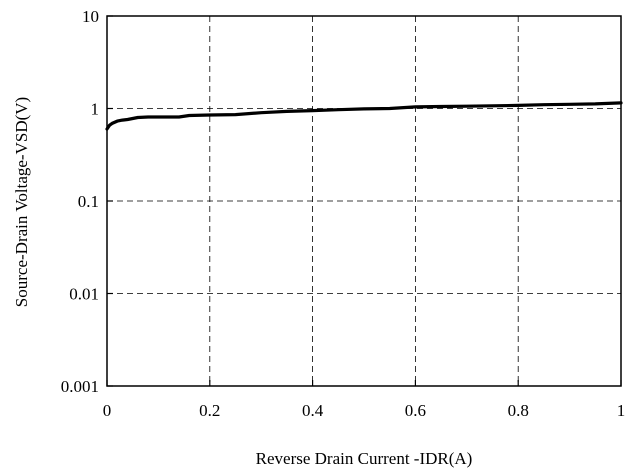 This screenshot has height=470, width=629. I want to click on x-tick-label: 0, so click(107, 410).